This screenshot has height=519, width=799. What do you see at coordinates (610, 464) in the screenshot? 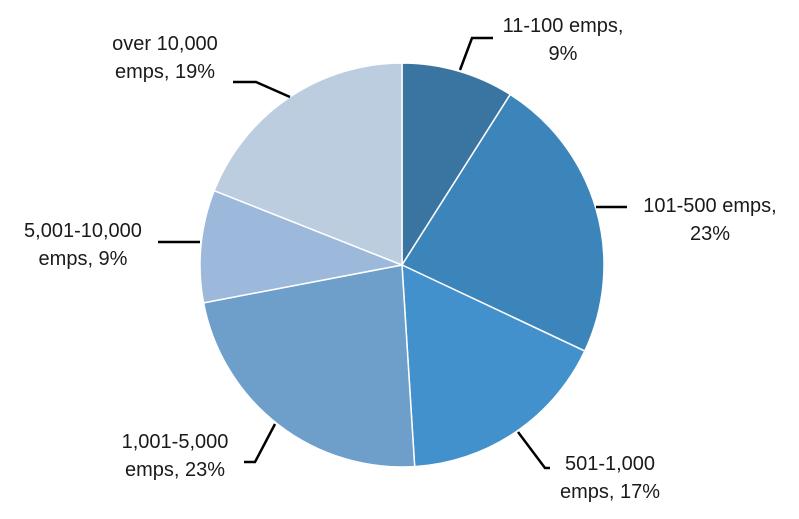
I see `label-501-1000-line1: 501-1,000` at bounding box center [610, 464].